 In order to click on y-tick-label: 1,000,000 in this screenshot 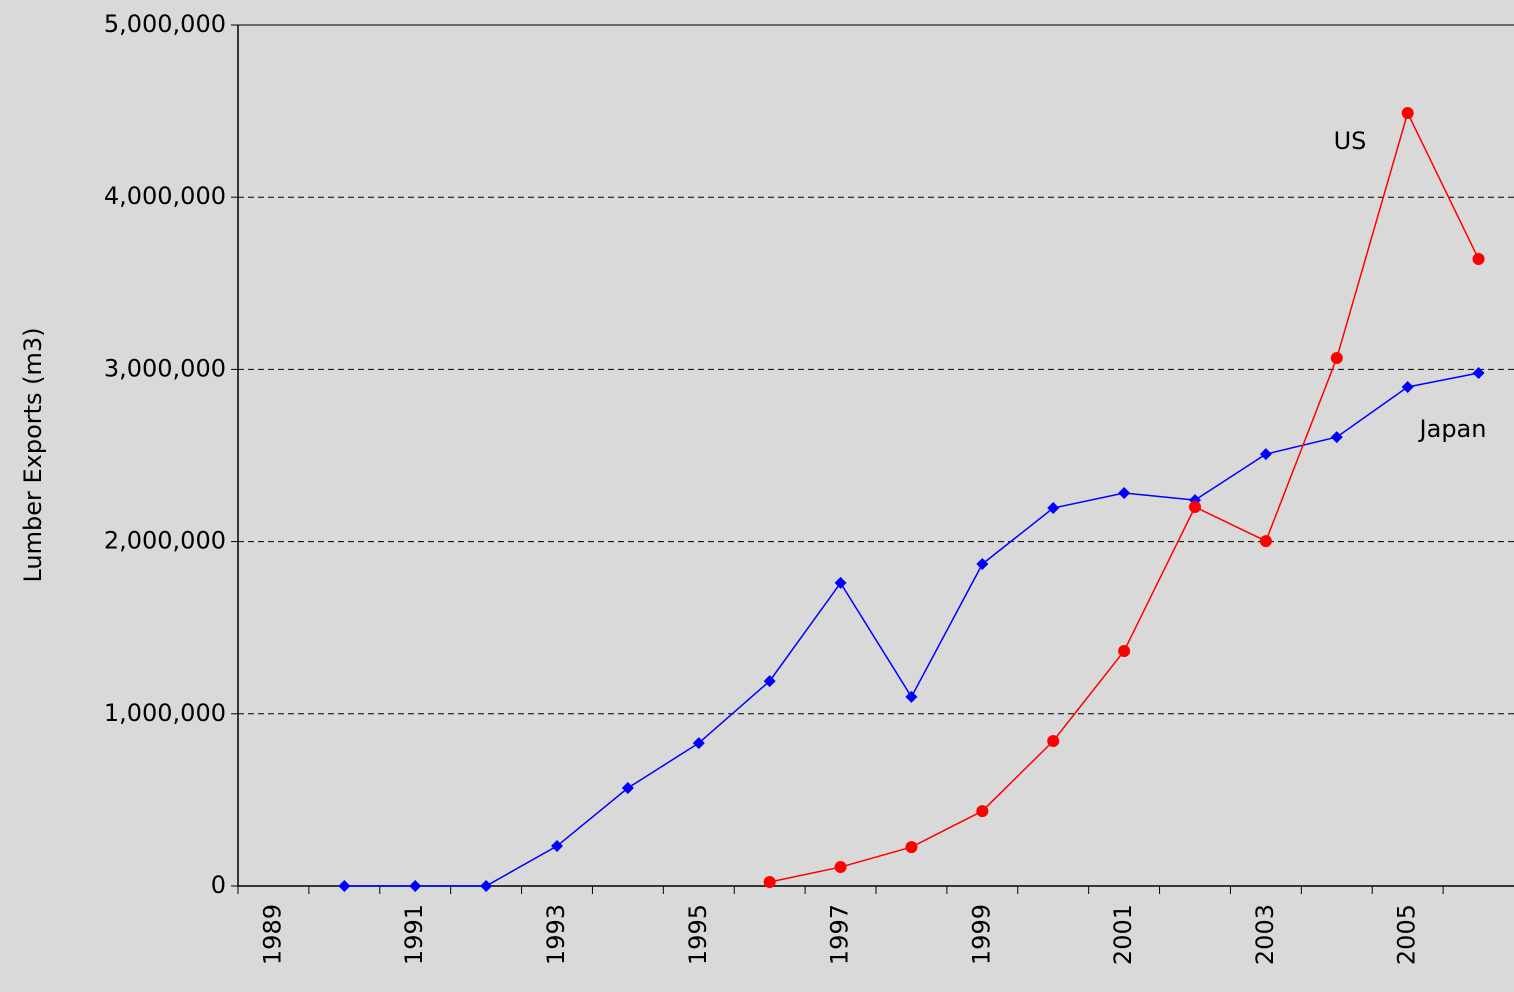, I will do `click(165, 713)`.